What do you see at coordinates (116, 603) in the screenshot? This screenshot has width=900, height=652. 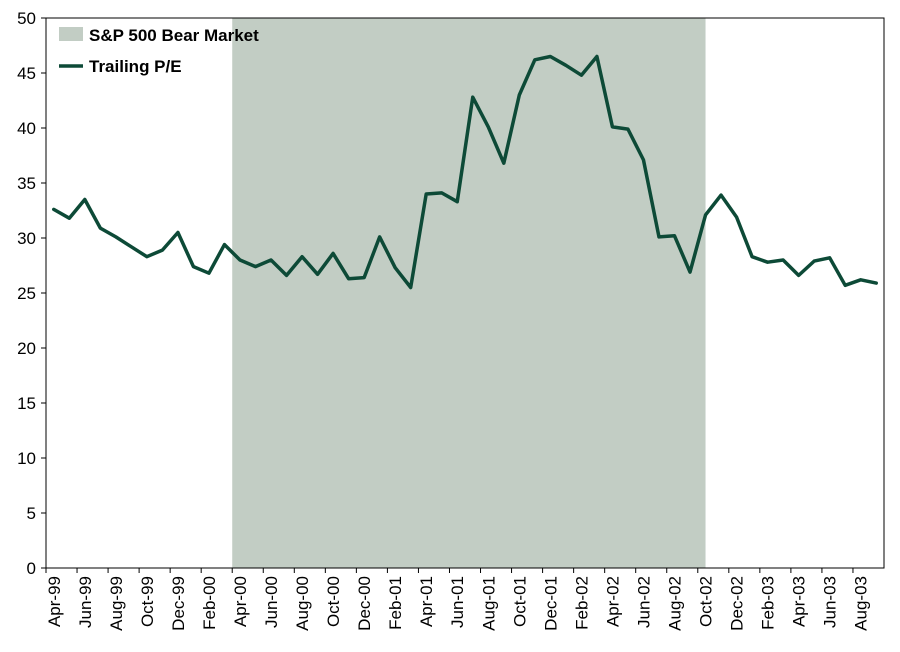 I see `x-tick-label: Aug-99` at bounding box center [116, 603].